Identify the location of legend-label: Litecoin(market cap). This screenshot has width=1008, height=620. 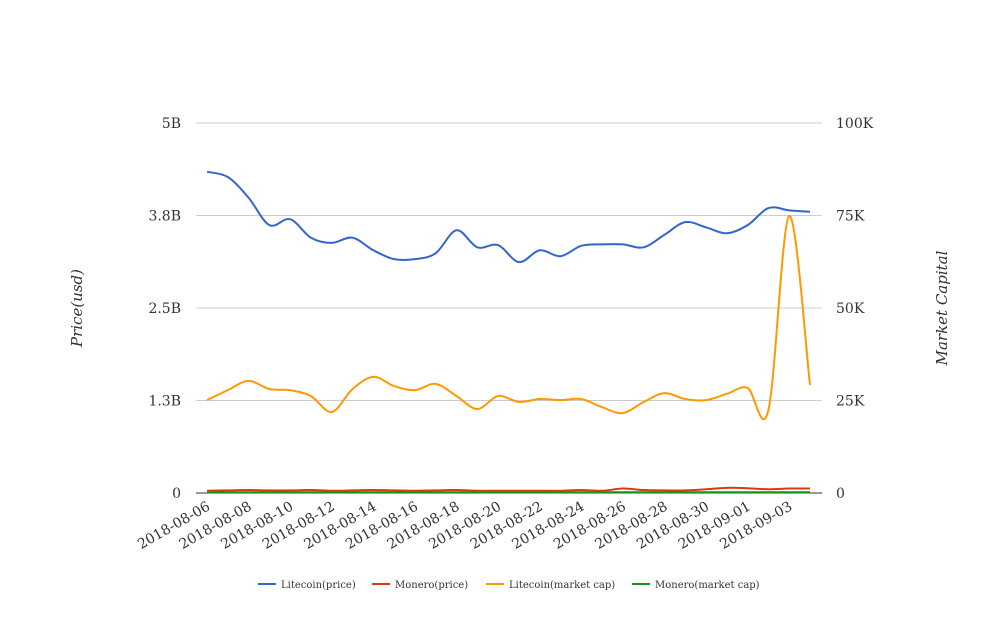
(562, 585).